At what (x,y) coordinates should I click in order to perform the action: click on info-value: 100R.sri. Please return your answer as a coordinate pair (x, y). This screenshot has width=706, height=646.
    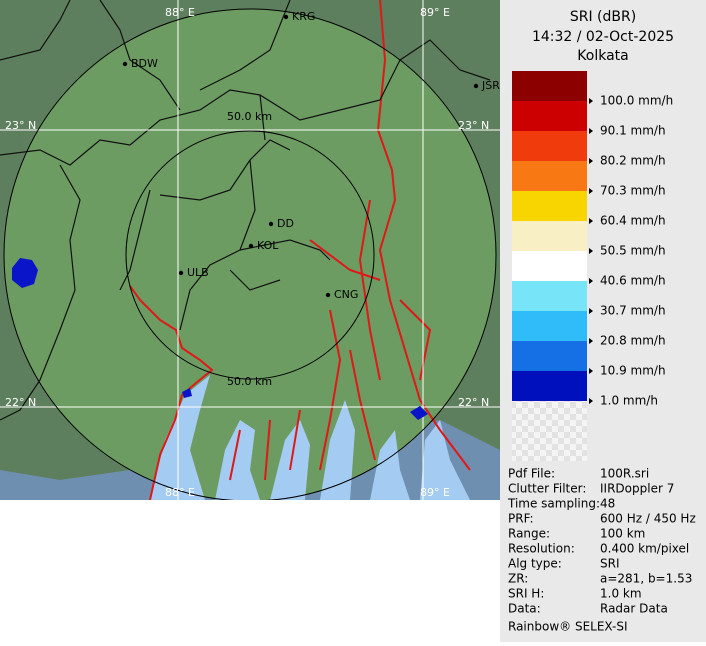
    Looking at the image, I should click on (624, 474).